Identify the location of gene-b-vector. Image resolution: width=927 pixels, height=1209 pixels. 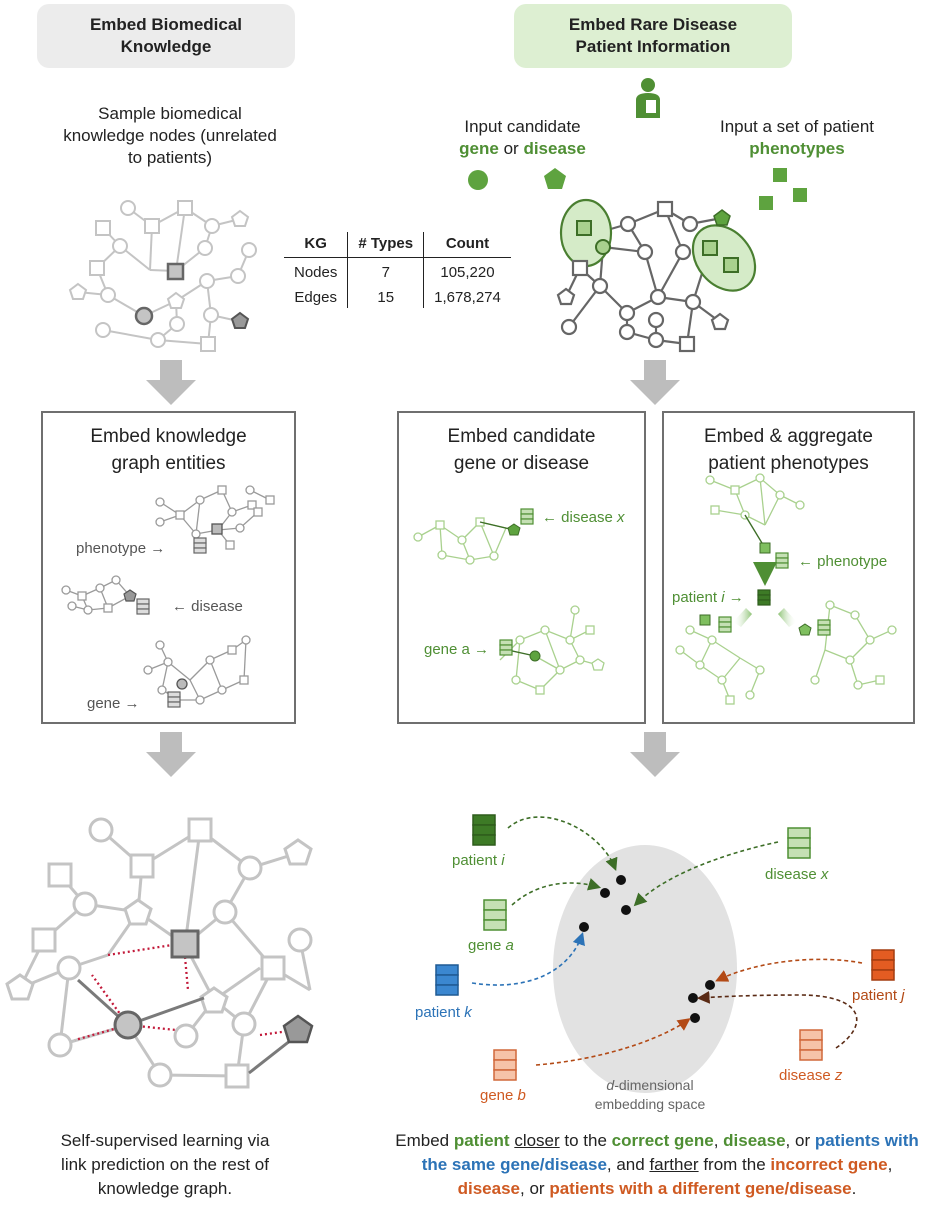
(505, 1065).